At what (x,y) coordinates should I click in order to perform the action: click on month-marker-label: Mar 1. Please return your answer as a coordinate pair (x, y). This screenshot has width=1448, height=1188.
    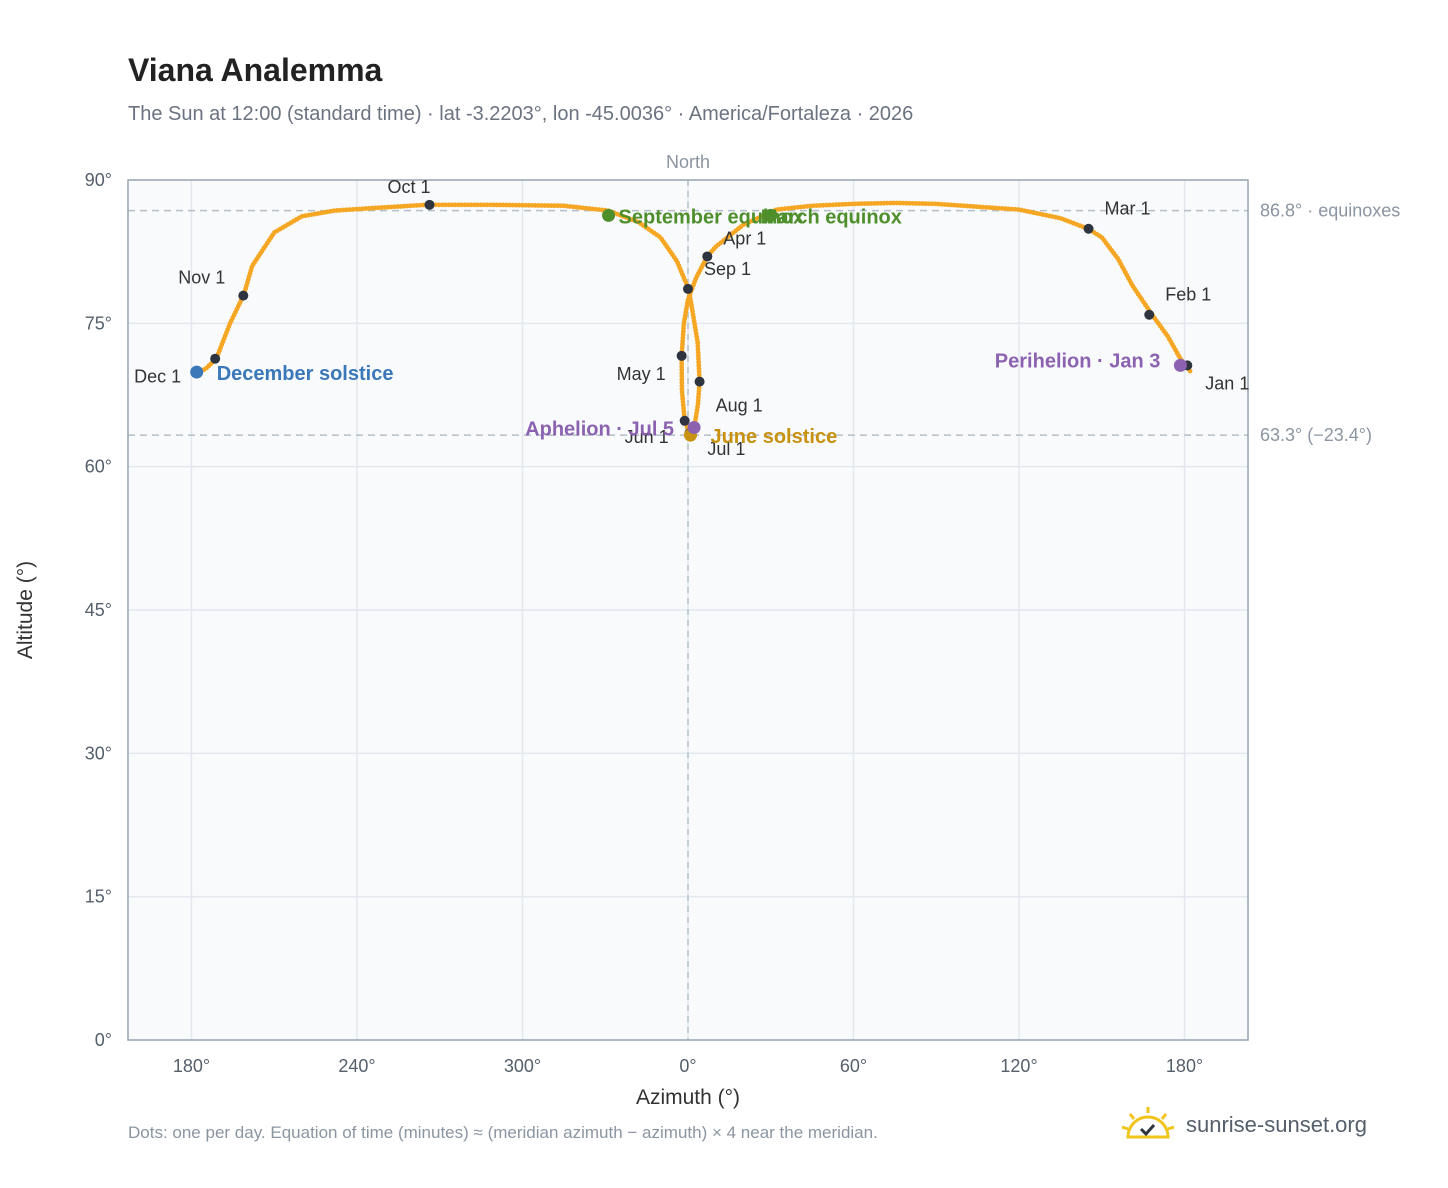
    Looking at the image, I should click on (1128, 209).